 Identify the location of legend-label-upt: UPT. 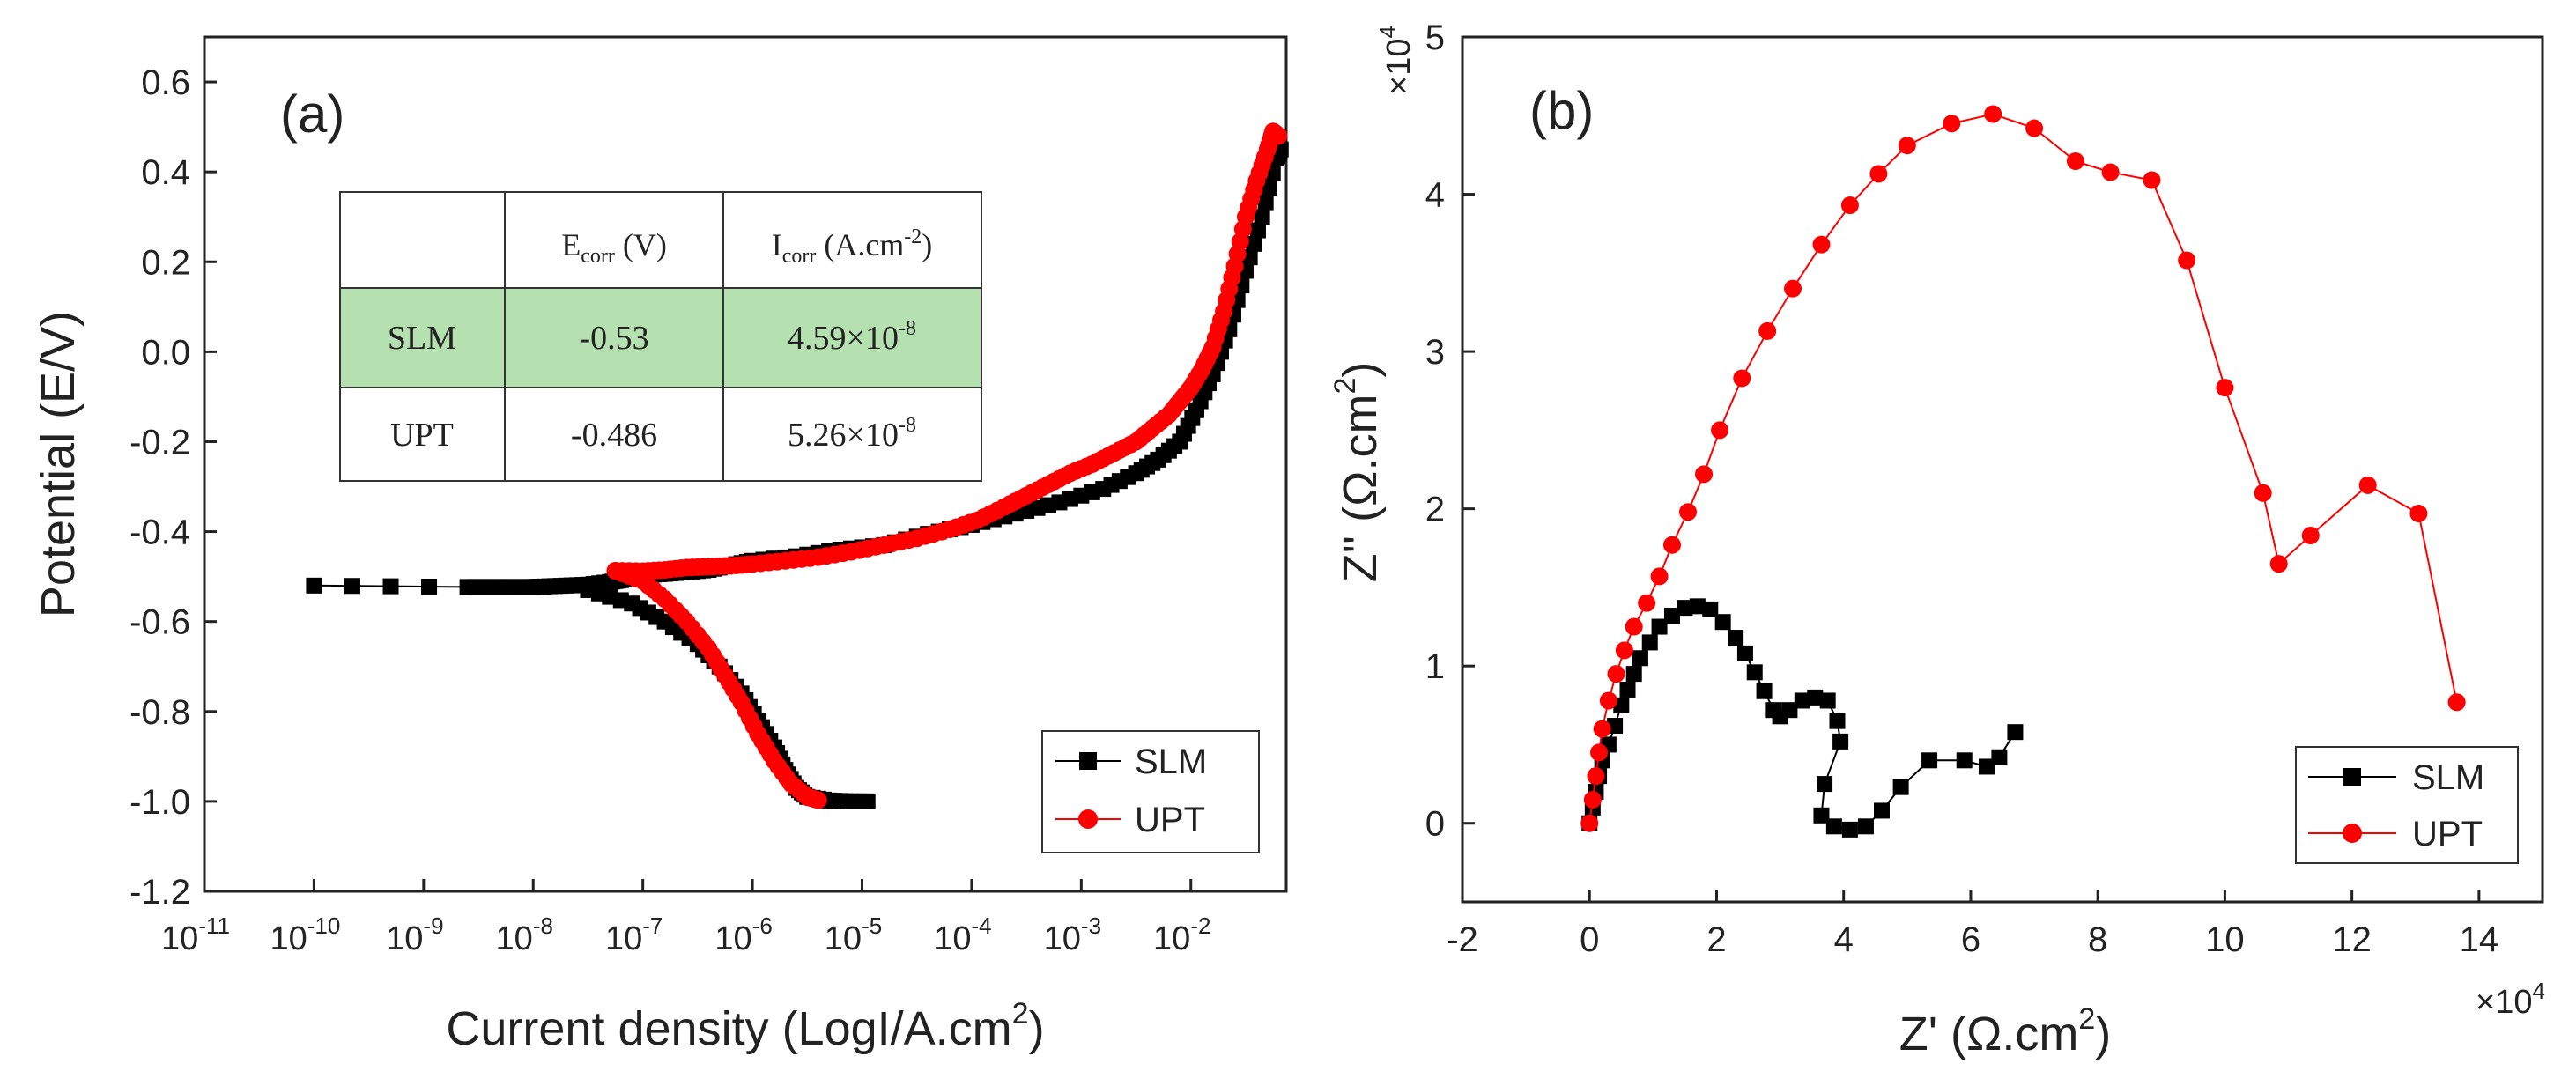
(2447, 834).